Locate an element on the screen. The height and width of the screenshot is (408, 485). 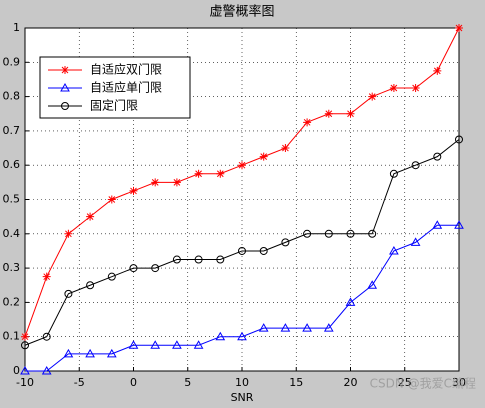
legend-label: 自适应单门限 is located at coordinates (126, 87).